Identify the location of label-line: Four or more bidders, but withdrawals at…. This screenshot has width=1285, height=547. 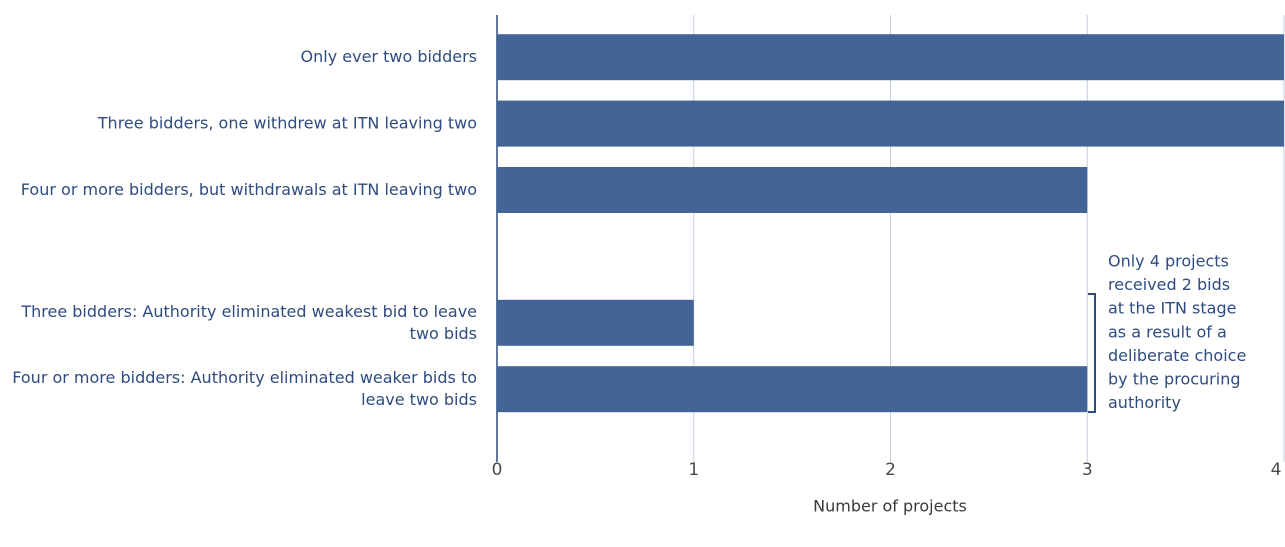
(249, 189).